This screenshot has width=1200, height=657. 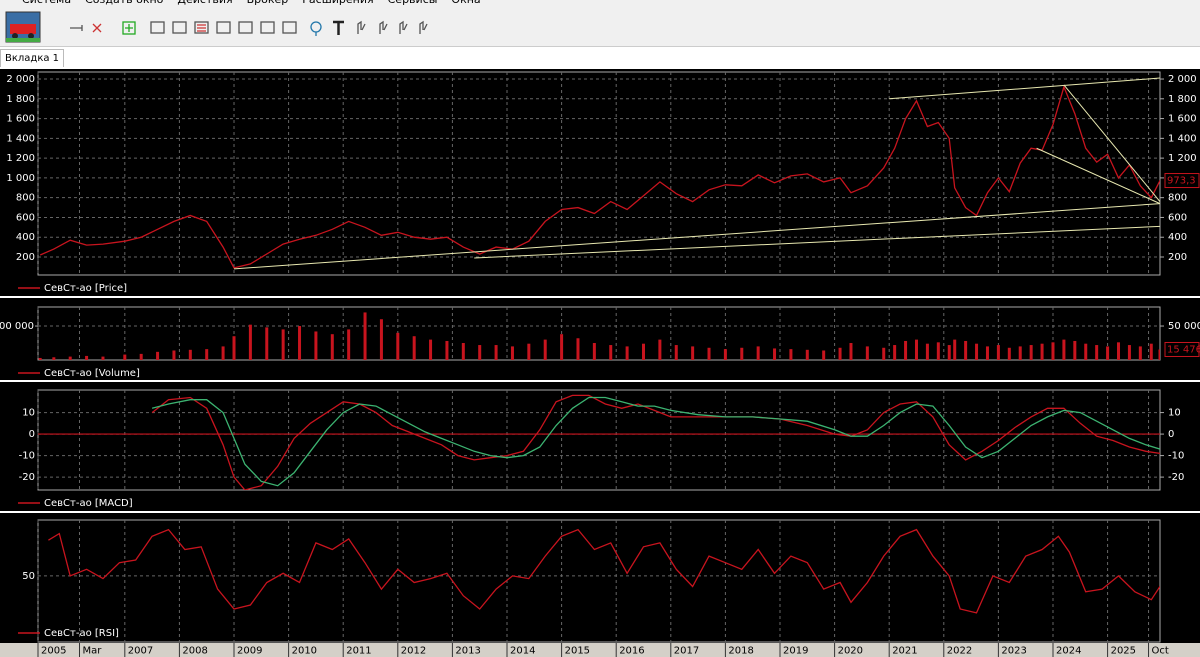 I want to click on last-value-box, so click(x=1182, y=349).